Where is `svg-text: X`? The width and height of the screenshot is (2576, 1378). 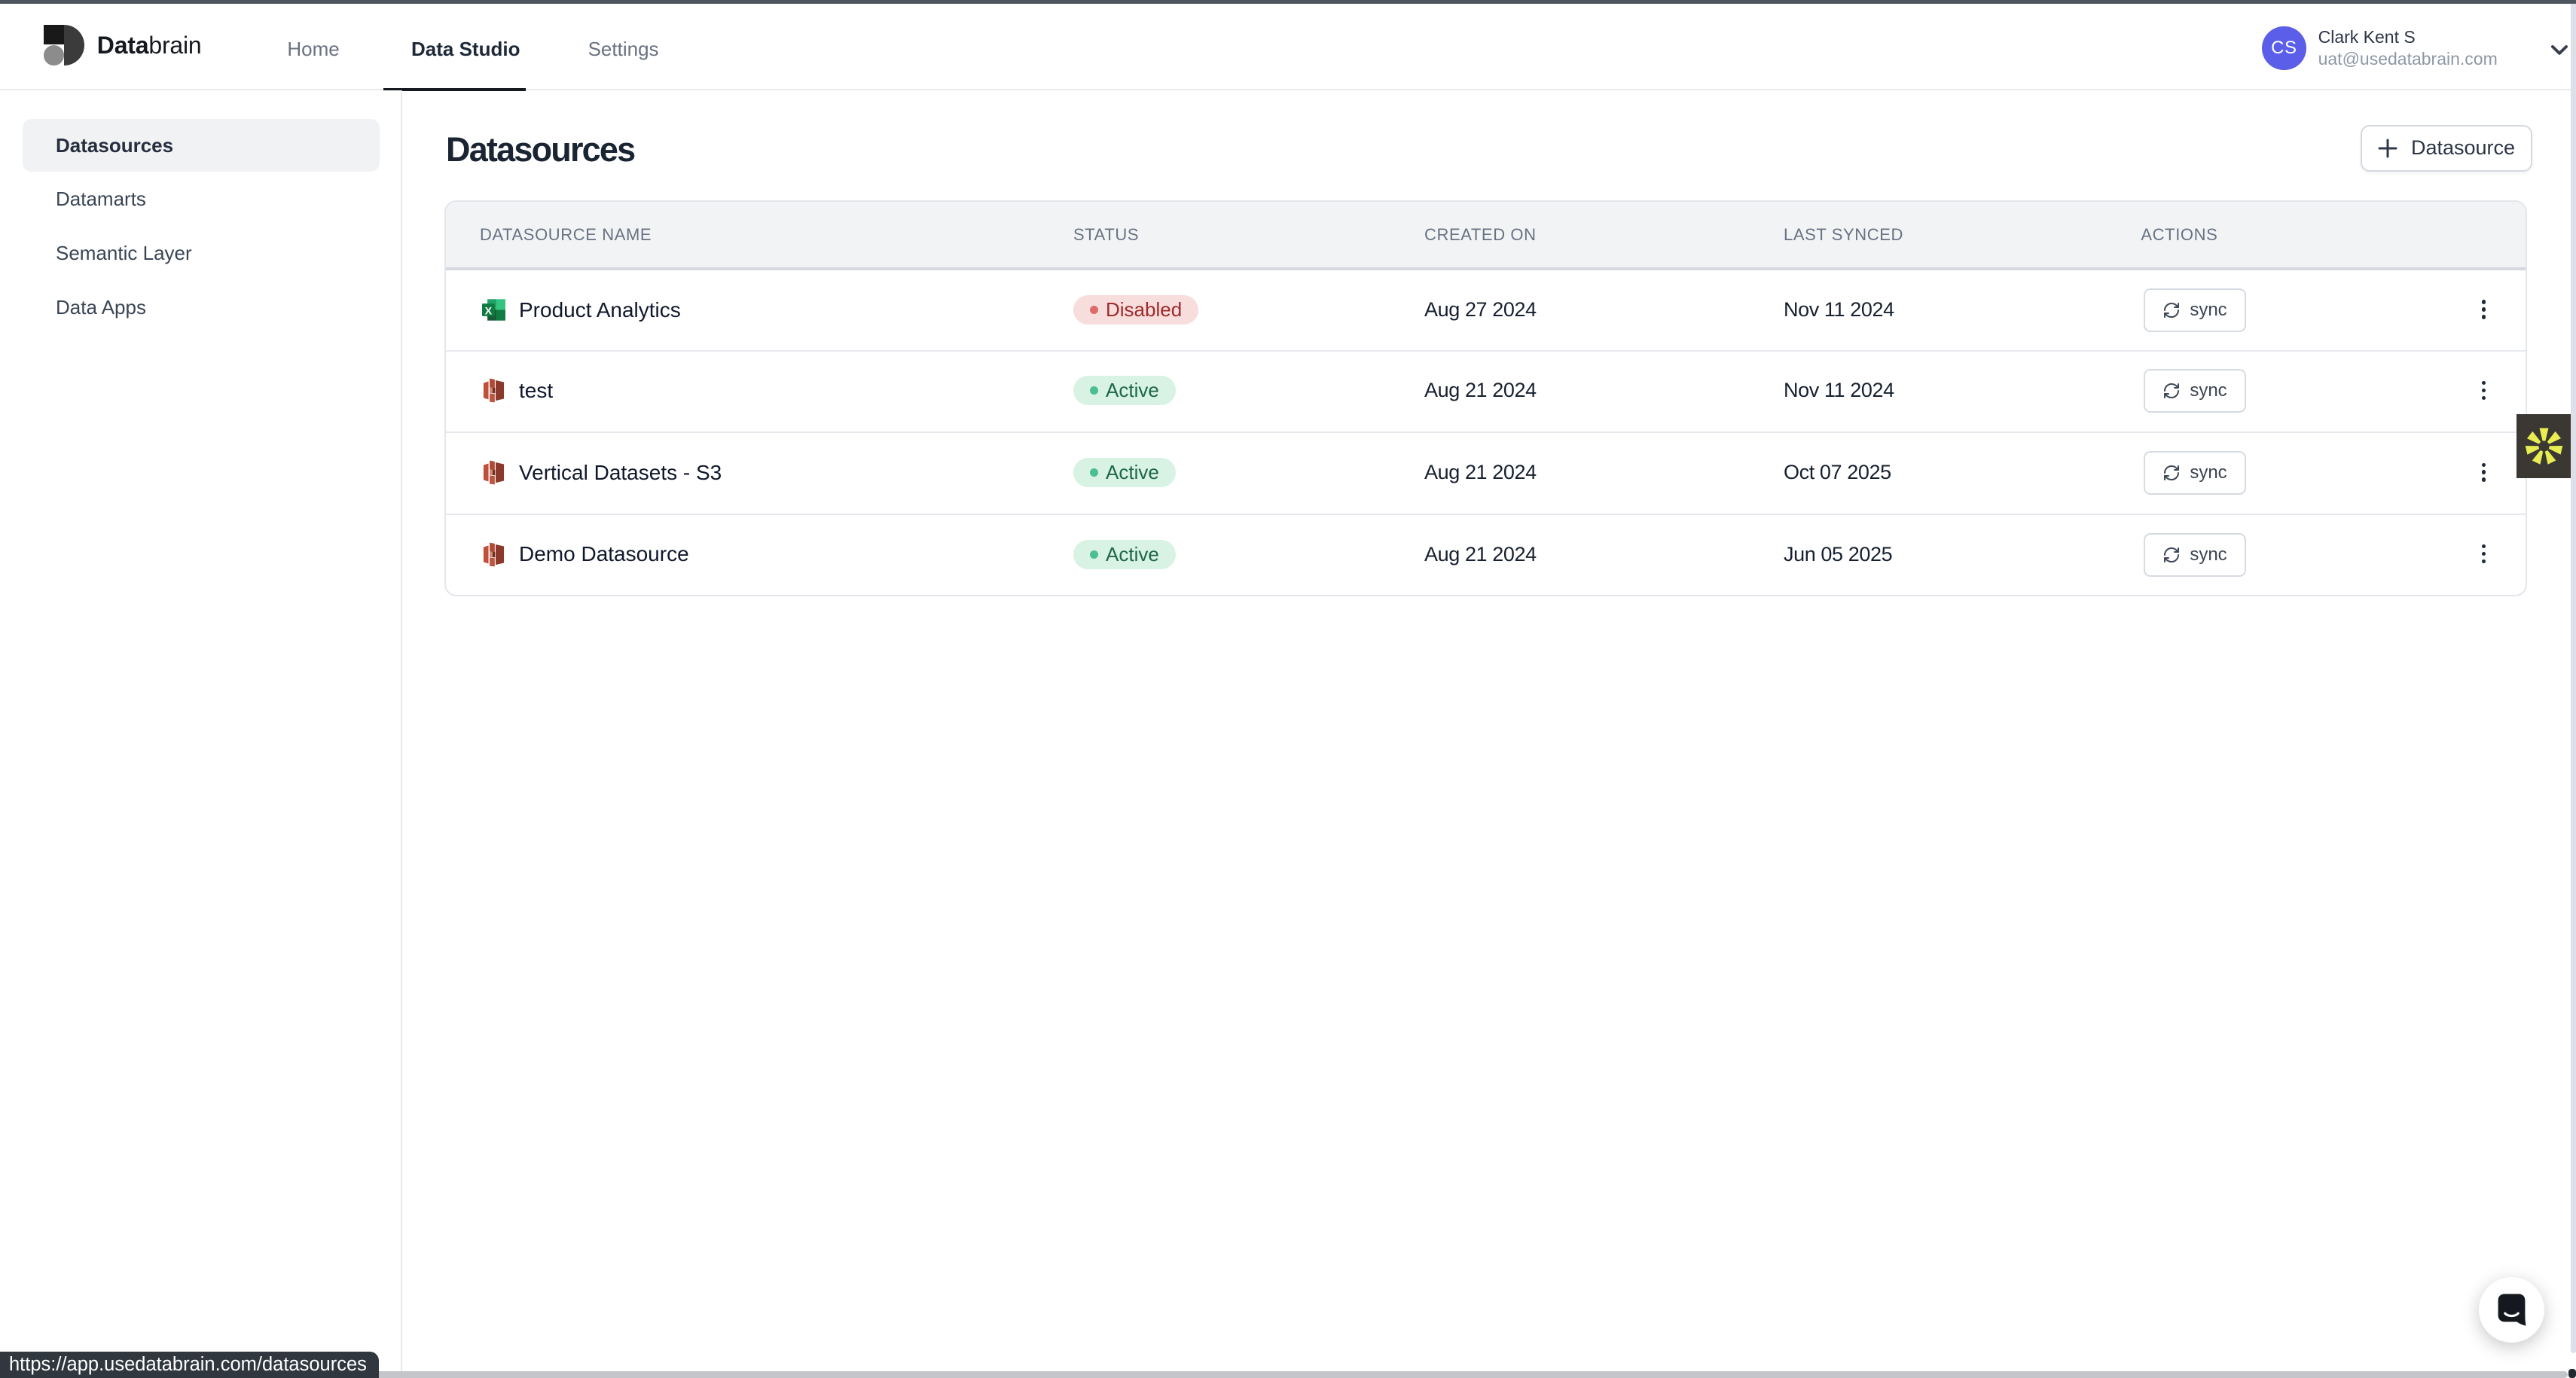
svg-text: X is located at coordinates (489, 312).